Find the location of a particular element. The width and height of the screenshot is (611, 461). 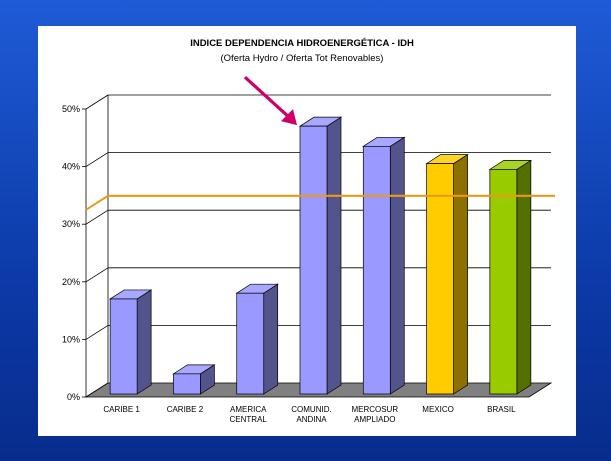

x-tick-label: CARIBE 1 is located at coordinates (121, 409).